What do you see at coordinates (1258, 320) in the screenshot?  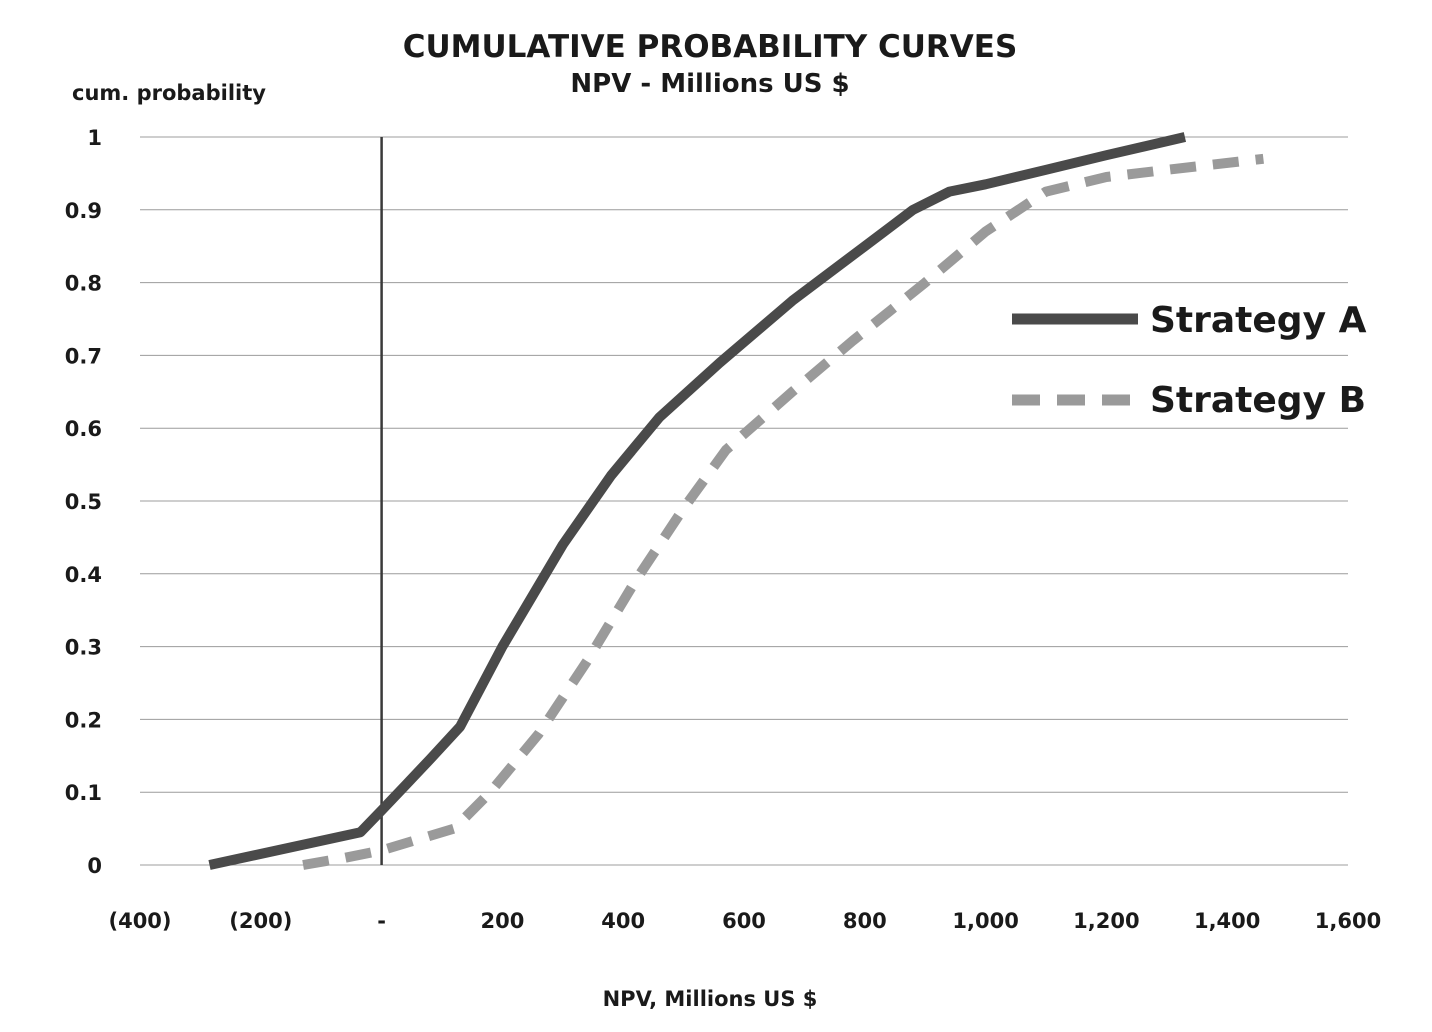 I see `legend-label-strategy-a: Strategy A` at bounding box center [1258, 320].